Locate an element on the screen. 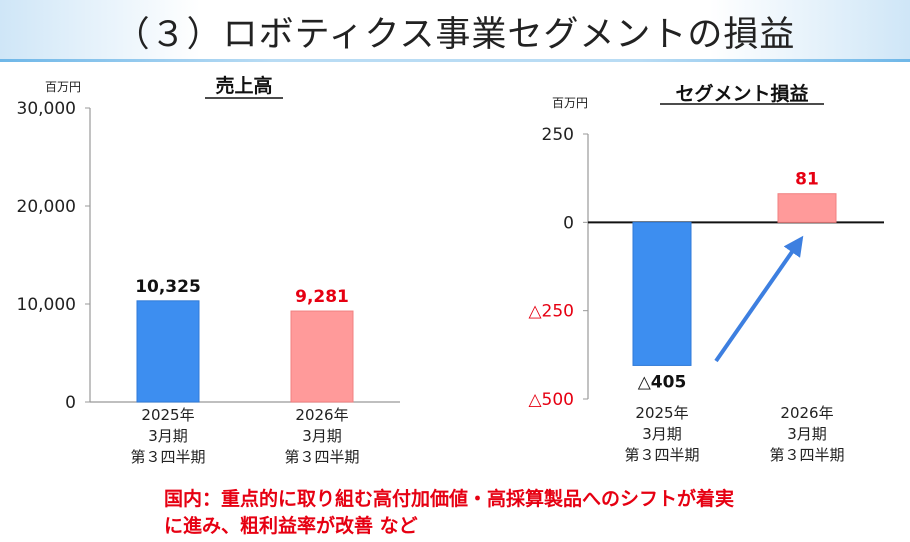  chart-title: セグメント損益 is located at coordinates (741, 93).